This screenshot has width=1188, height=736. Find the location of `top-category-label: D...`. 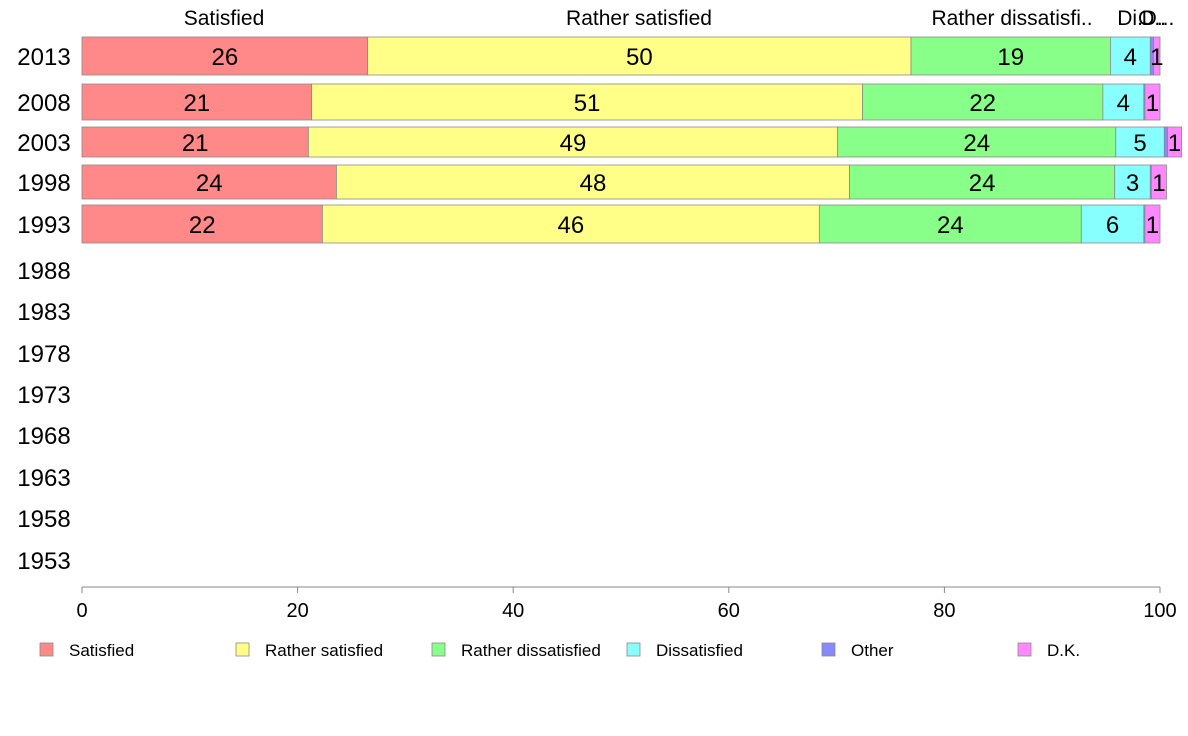

top-category-label: D... is located at coordinates (1158, 18).